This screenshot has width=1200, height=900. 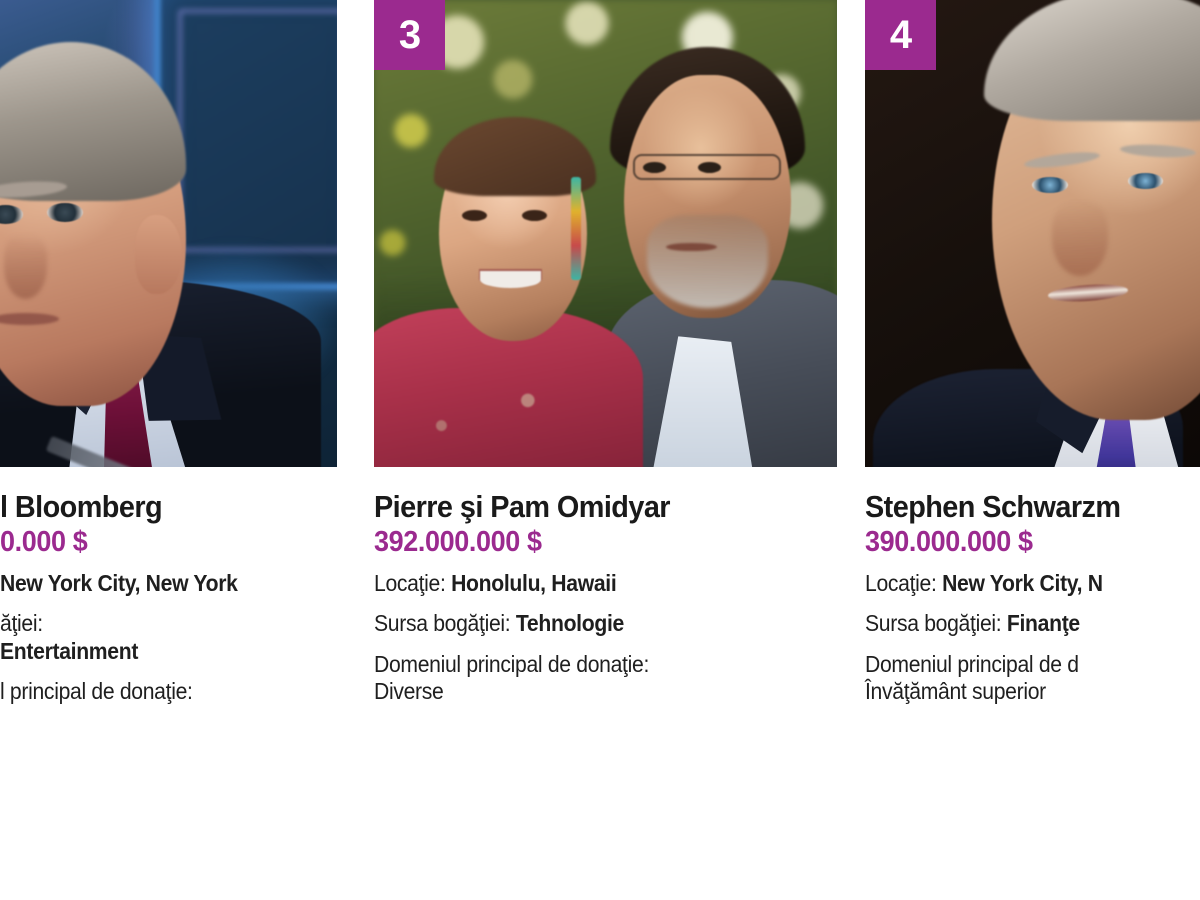 I want to click on portrait-mouth-man, so click(x=691, y=247).